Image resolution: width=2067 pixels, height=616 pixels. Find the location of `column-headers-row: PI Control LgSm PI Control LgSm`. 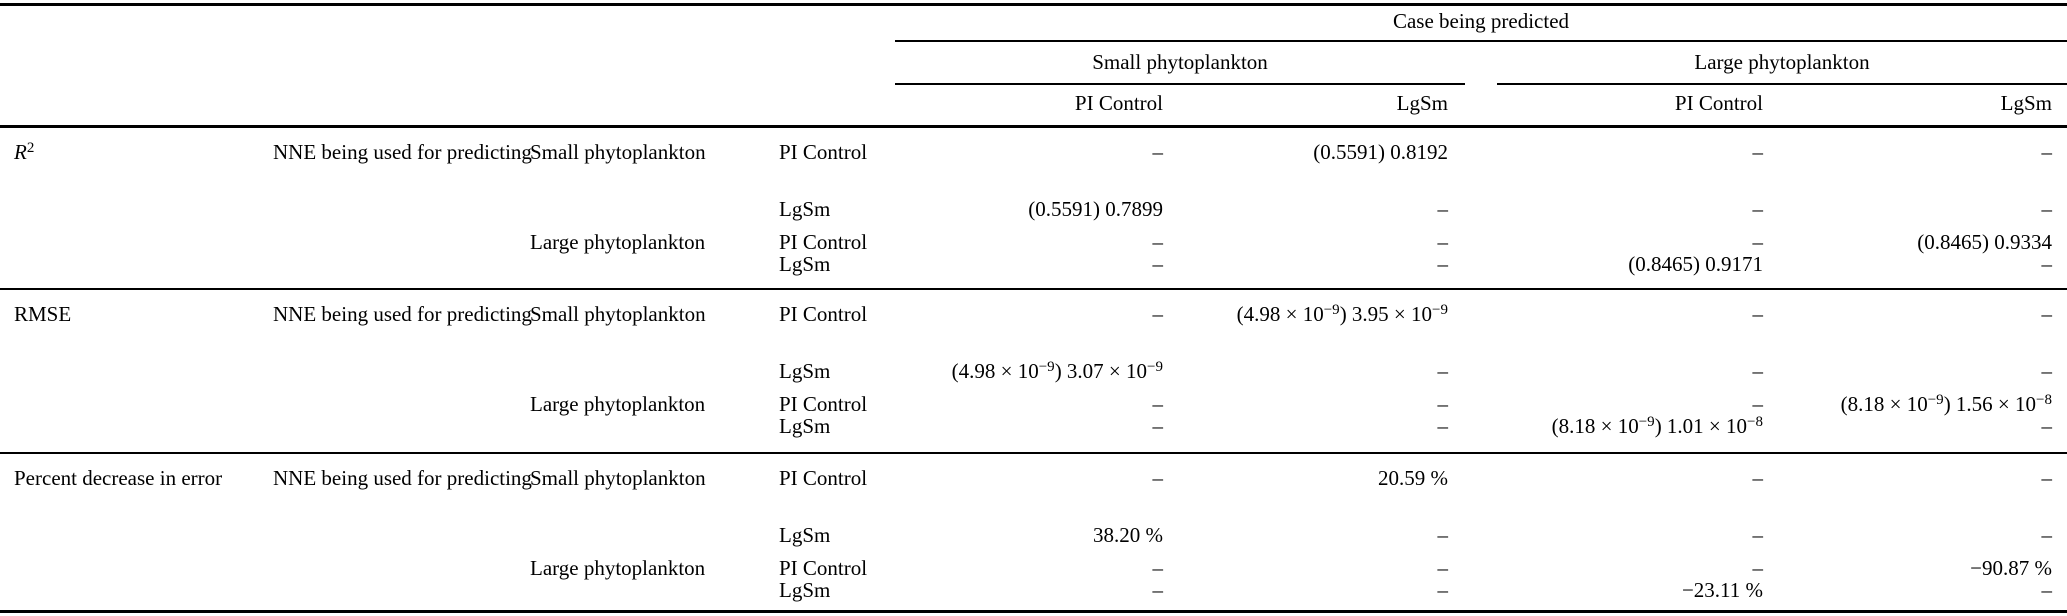

column-headers-row: PI Control LgSm PI Control LgSm is located at coordinates (1481, 103).